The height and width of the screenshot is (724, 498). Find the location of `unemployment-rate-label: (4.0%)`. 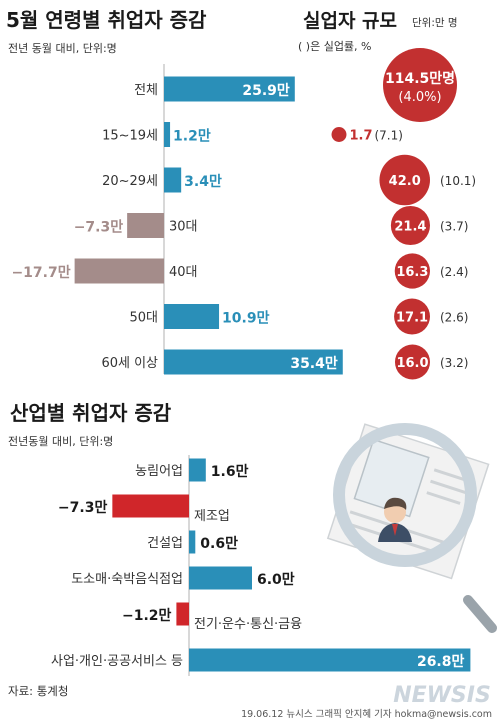

unemployment-rate-label: (4.0%) is located at coordinates (419, 97).